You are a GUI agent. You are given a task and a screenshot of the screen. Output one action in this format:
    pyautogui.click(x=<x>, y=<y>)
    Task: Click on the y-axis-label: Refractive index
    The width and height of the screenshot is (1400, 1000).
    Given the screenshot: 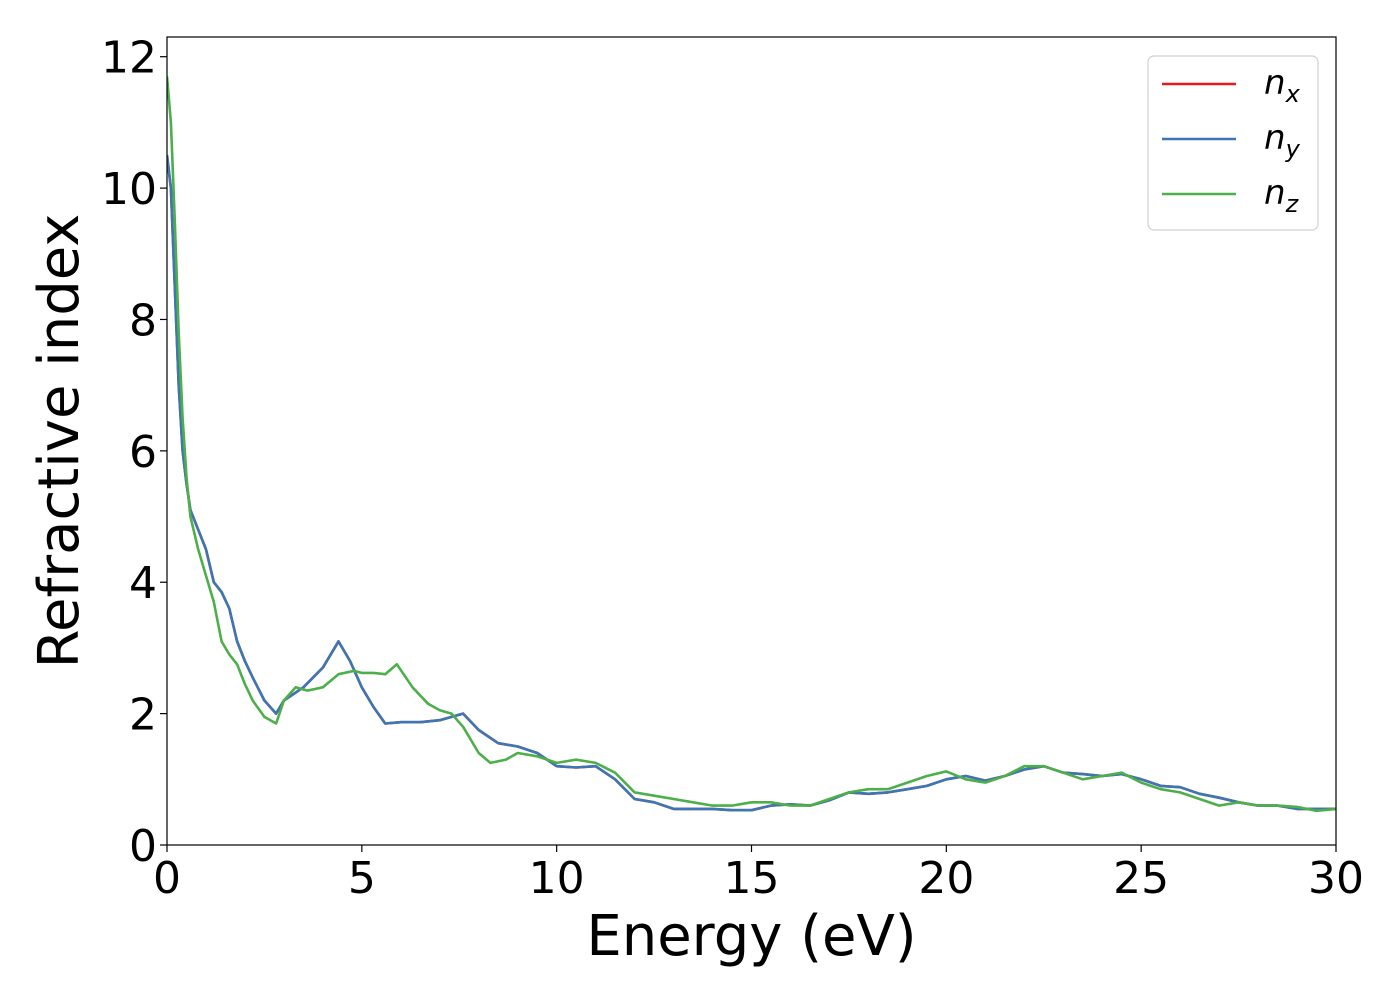 What is the action you would take?
    pyautogui.click(x=59, y=441)
    